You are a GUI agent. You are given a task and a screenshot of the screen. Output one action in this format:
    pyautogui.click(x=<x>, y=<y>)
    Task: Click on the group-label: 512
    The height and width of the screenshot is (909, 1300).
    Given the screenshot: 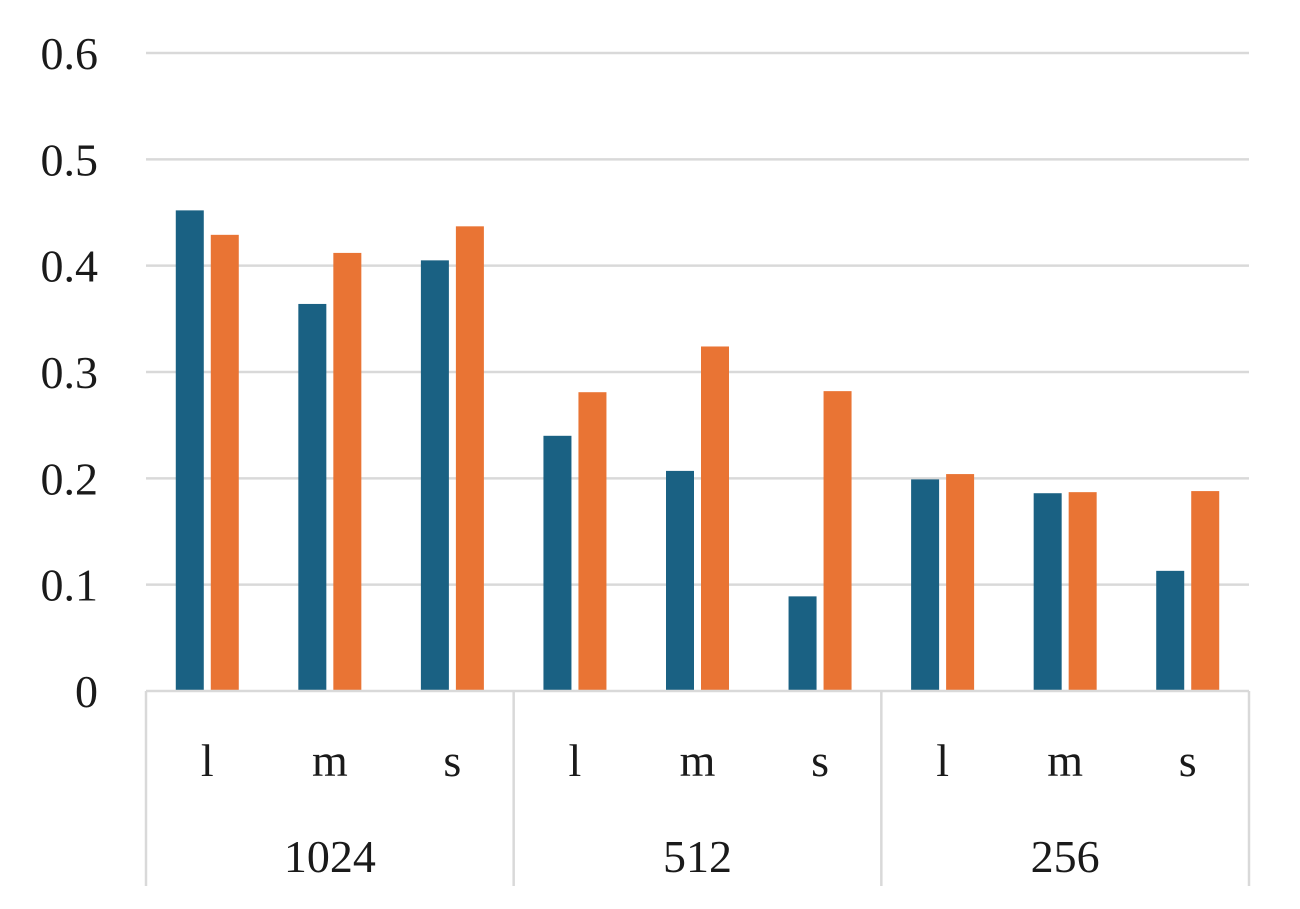 What is the action you would take?
    pyautogui.click(x=697, y=856)
    